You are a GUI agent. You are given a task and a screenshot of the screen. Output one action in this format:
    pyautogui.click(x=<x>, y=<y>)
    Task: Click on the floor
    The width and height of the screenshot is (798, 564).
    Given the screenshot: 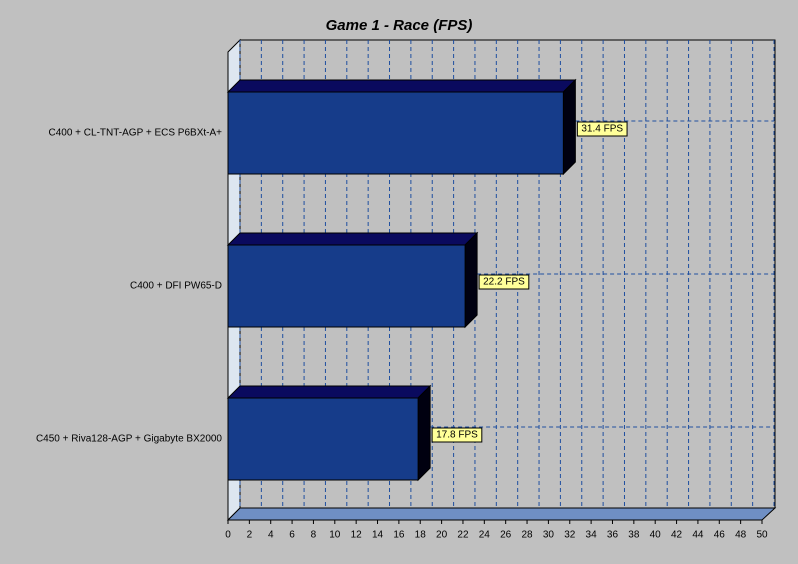 What is the action you would take?
    pyautogui.click(x=501, y=514)
    